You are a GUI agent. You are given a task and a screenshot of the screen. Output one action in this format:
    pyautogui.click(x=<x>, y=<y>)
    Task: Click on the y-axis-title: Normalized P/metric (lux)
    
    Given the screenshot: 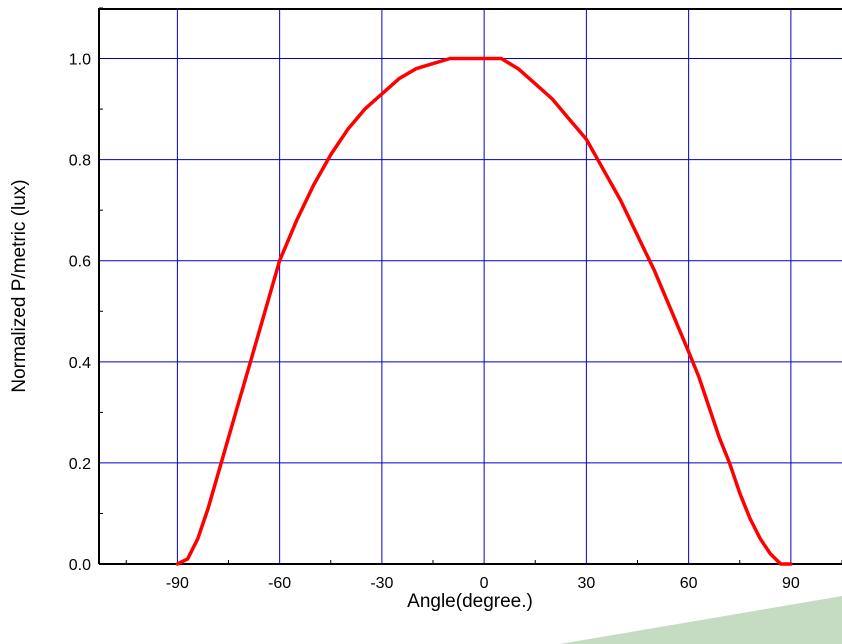 What is the action you would take?
    pyautogui.click(x=19, y=285)
    